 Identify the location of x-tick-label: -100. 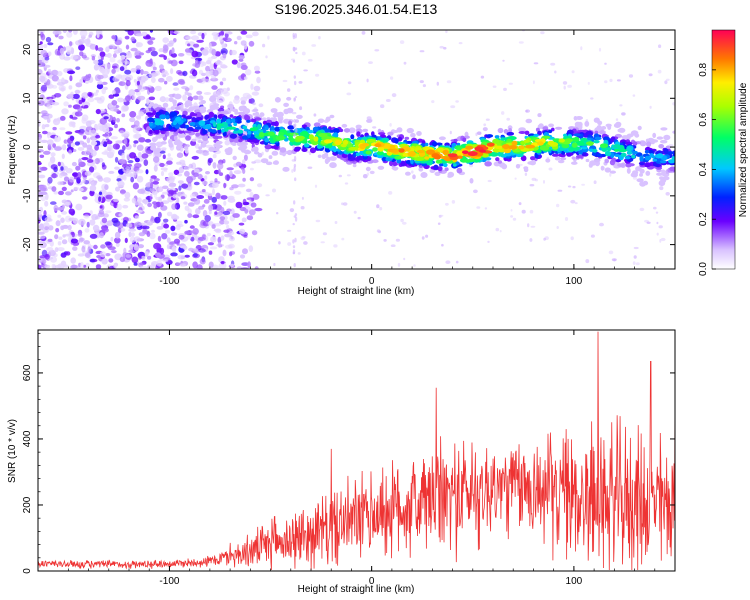
(169, 281).